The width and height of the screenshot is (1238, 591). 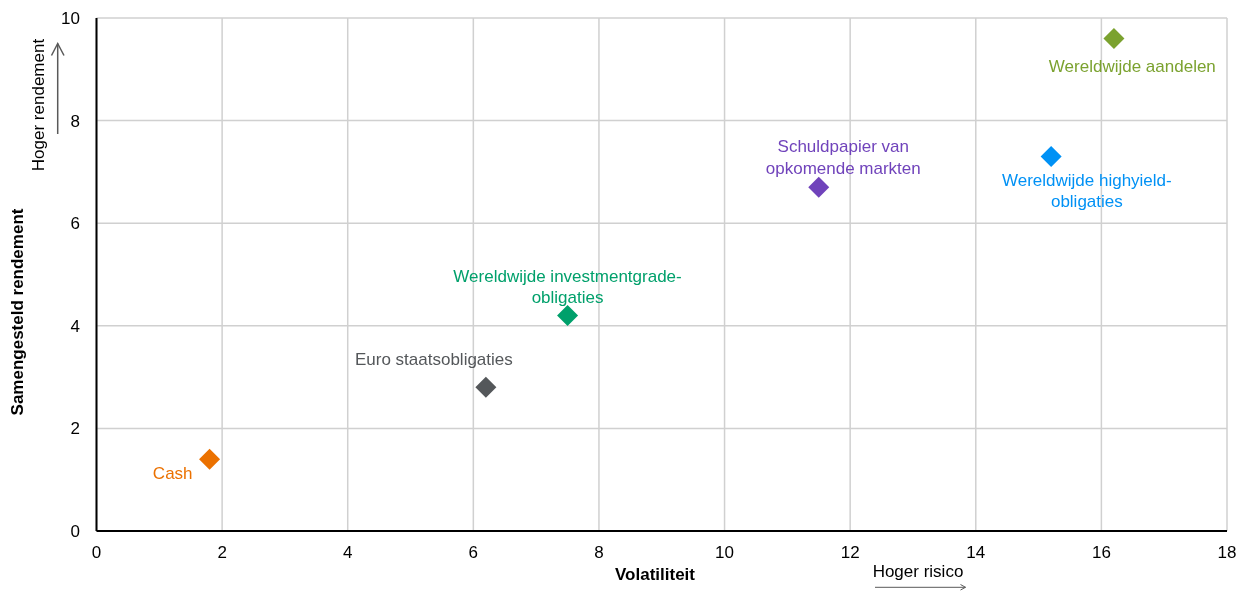 What do you see at coordinates (976, 552) in the screenshot?
I see `x-tick-label: 14` at bounding box center [976, 552].